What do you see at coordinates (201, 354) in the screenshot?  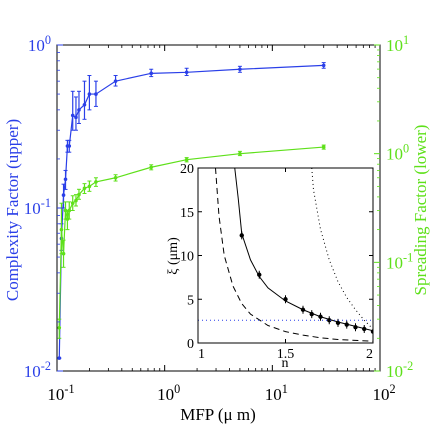 I see `inset-x-tick-label: 1` at bounding box center [201, 354].